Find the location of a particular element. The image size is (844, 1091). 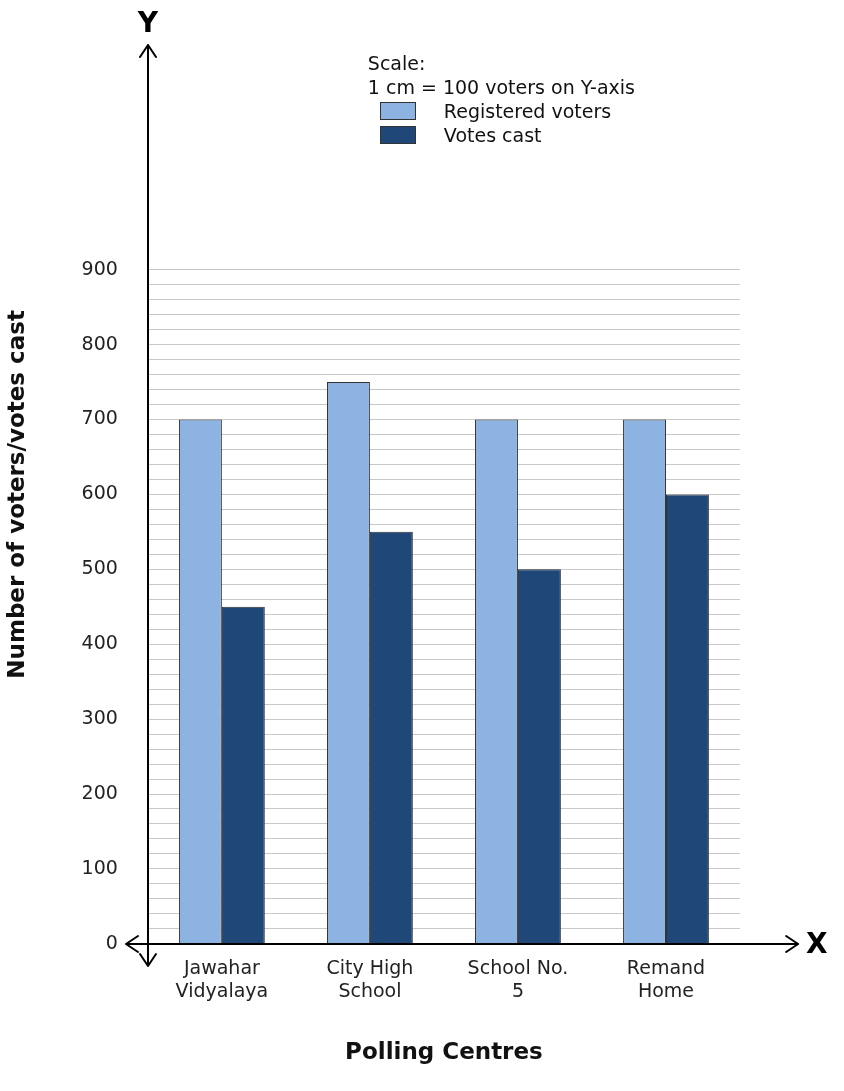

y-tick-label: 500 is located at coordinates (99, 567).